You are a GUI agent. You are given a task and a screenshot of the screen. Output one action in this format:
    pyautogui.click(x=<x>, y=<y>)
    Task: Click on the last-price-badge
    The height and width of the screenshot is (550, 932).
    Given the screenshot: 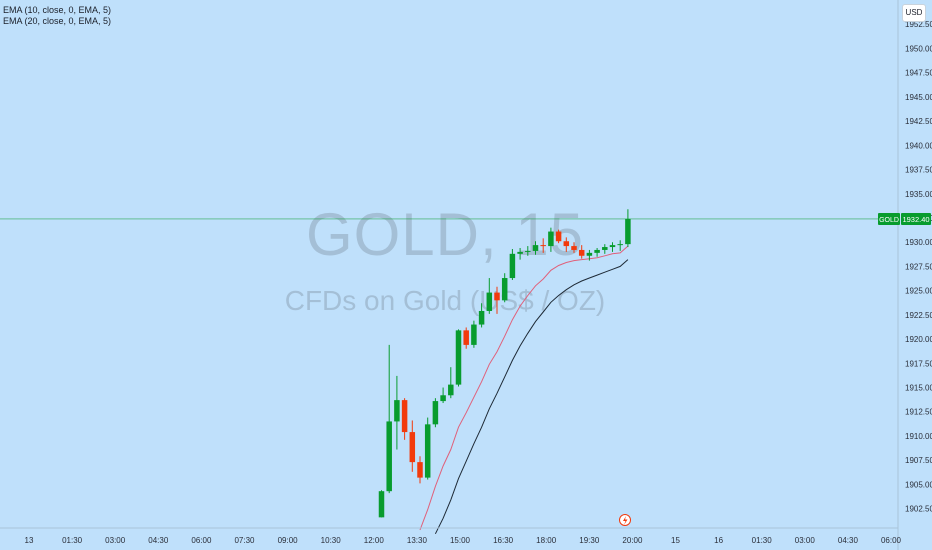 What is the action you would take?
    pyautogui.click(x=916, y=218)
    